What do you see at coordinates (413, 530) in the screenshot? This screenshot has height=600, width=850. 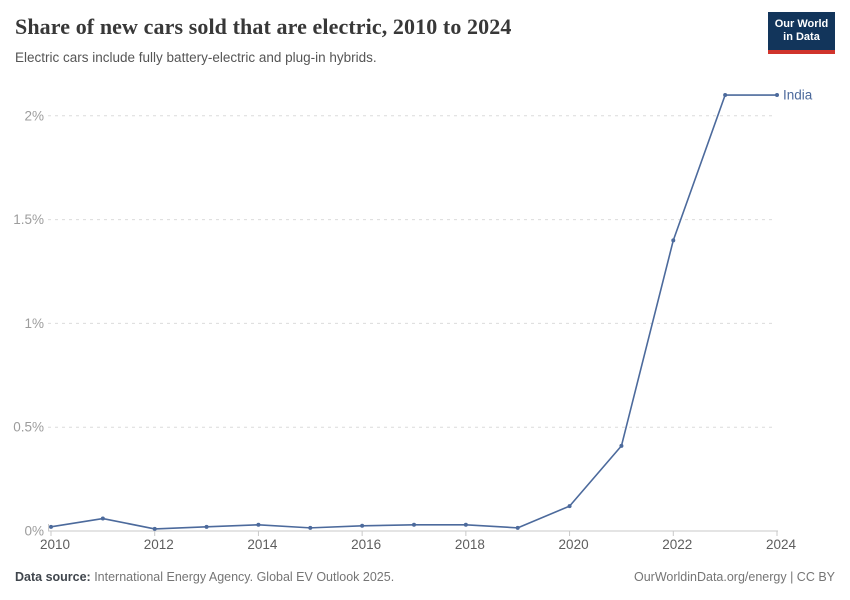 I see `x-axis` at bounding box center [413, 530].